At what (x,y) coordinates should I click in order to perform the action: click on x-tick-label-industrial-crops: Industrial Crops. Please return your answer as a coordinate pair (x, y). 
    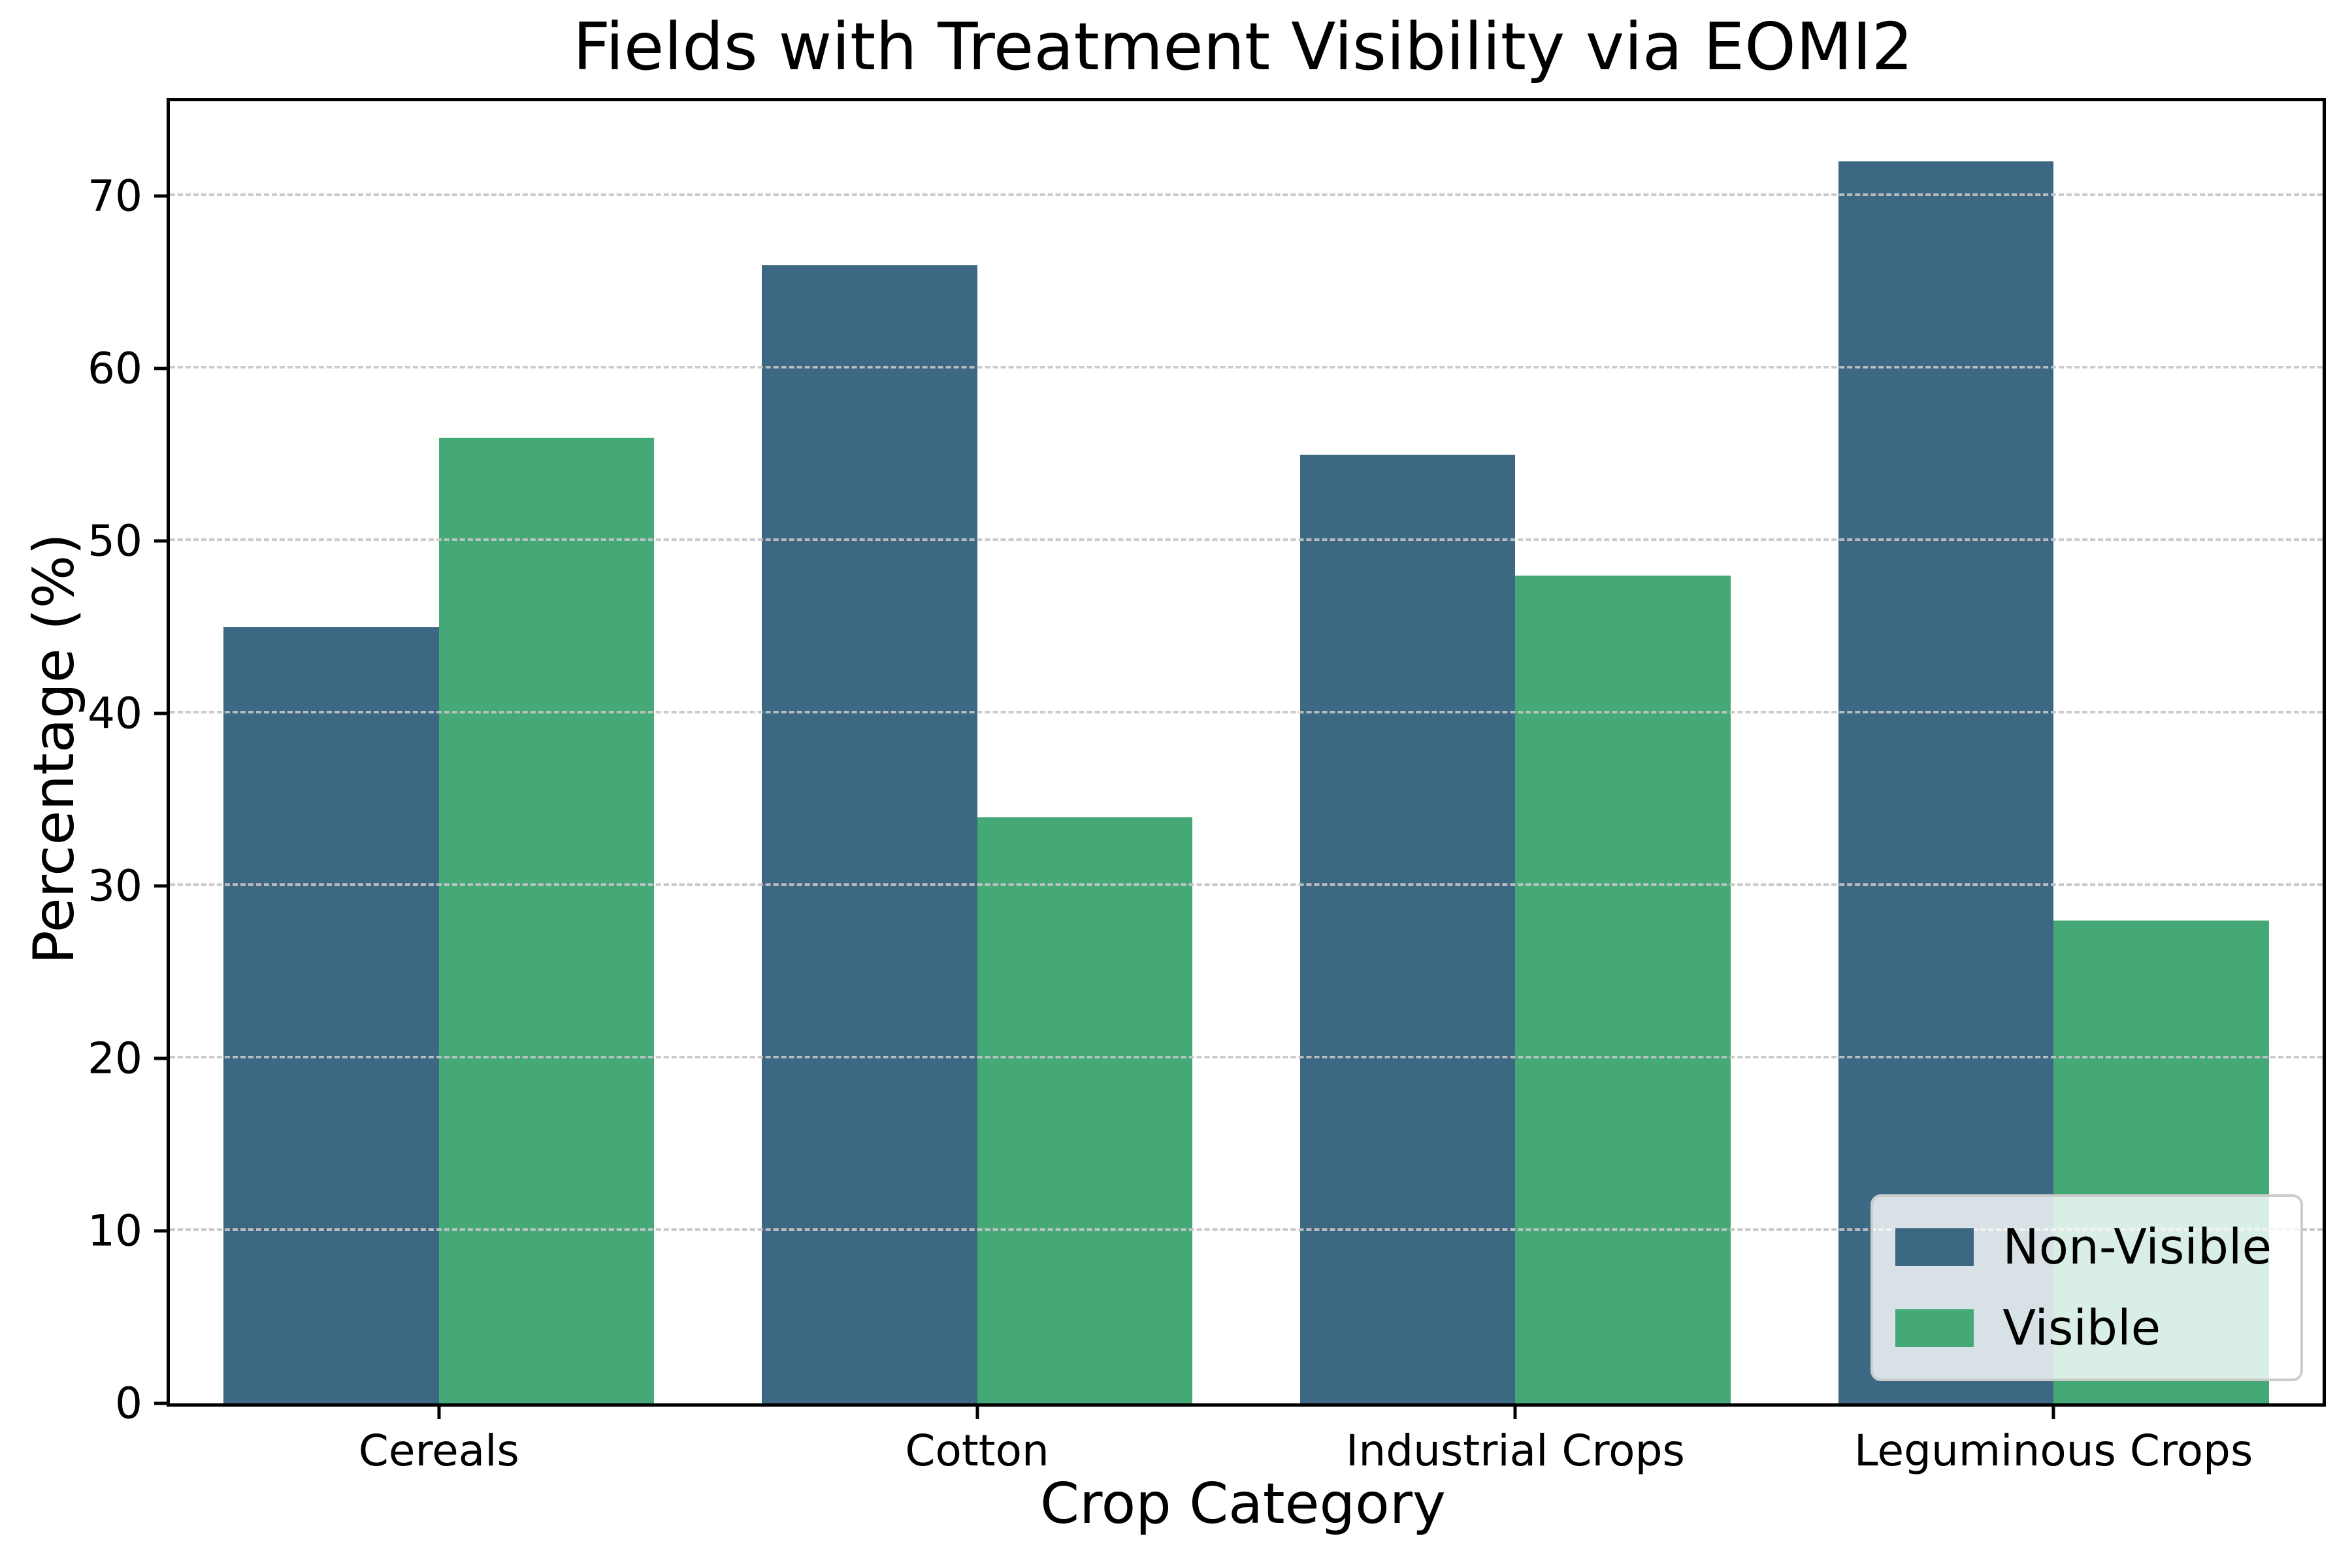
    Looking at the image, I should click on (1515, 1451).